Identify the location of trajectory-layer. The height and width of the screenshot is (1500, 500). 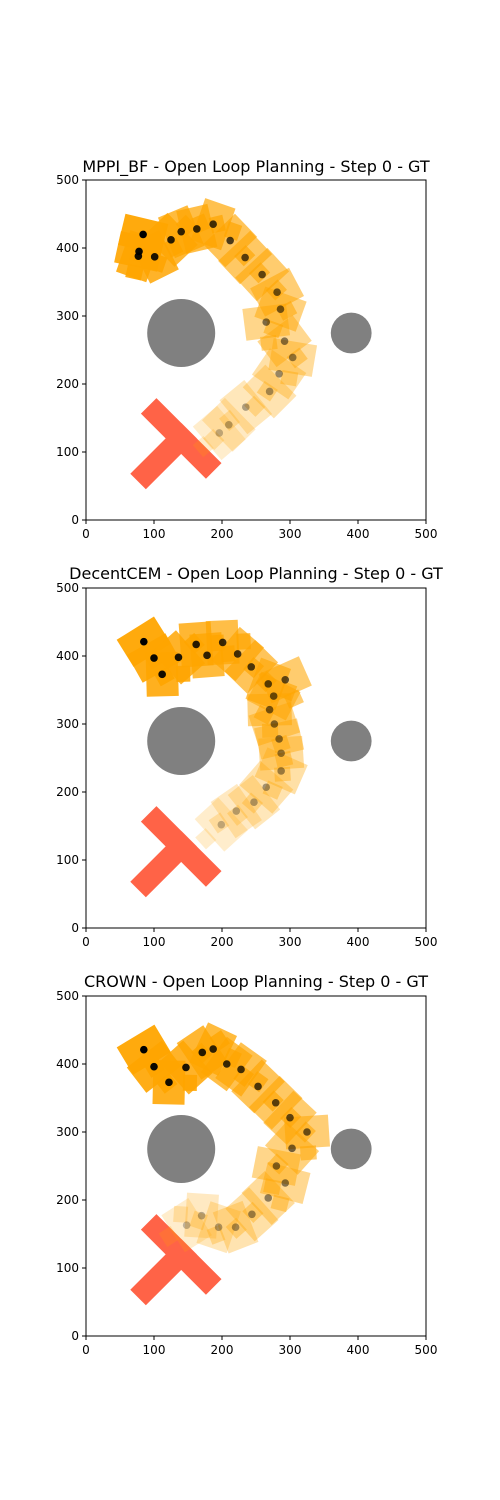
(223, 1138).